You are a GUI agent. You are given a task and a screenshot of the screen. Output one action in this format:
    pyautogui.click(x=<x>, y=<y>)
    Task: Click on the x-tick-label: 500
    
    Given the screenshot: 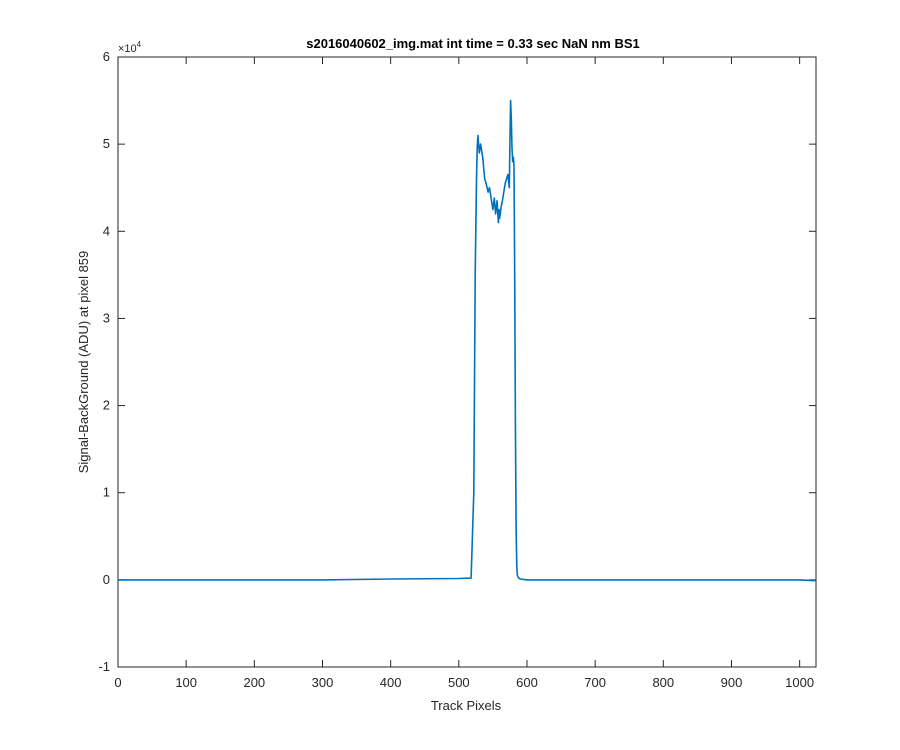 What is the action you would take?
    pyautogui.click(x=459, y=682)
    